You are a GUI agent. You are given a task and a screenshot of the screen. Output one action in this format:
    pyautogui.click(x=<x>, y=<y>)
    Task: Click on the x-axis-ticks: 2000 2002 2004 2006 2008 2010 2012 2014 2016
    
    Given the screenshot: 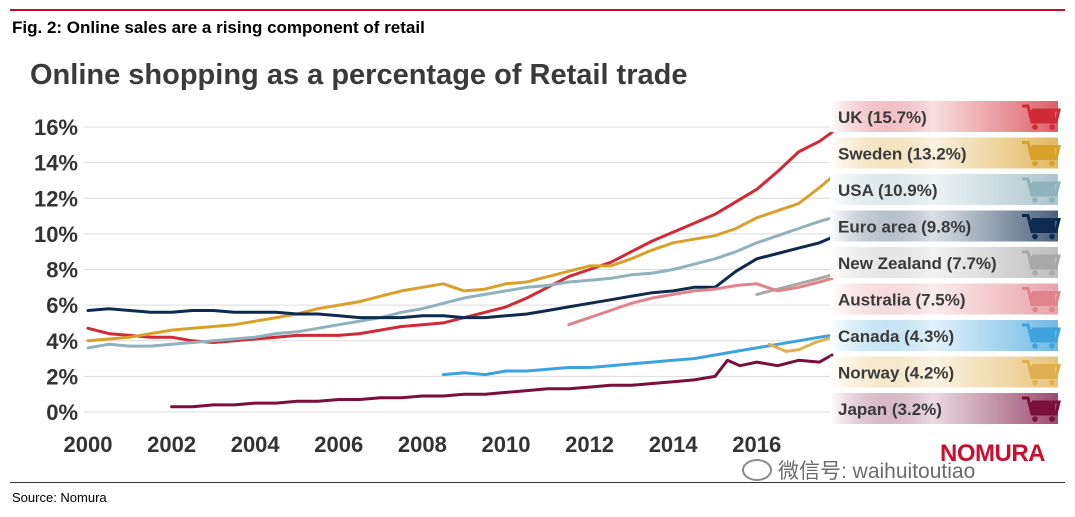 What is the action you would take?
    pyautogui.click(x=423, y=444)
    